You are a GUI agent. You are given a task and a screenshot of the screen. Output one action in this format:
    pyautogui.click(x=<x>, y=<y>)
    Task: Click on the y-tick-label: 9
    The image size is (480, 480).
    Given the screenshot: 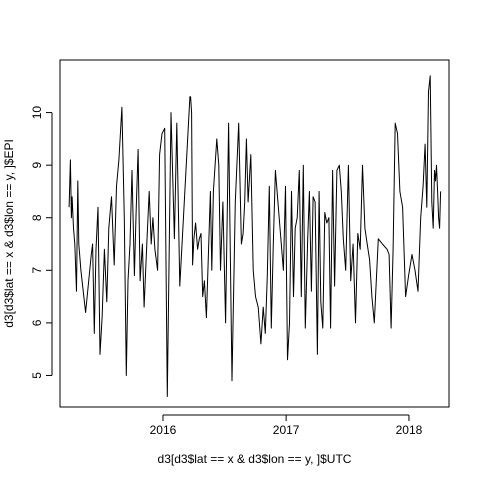 What is the action you would take?
    pyautogui.click(x=37, y=164)
    